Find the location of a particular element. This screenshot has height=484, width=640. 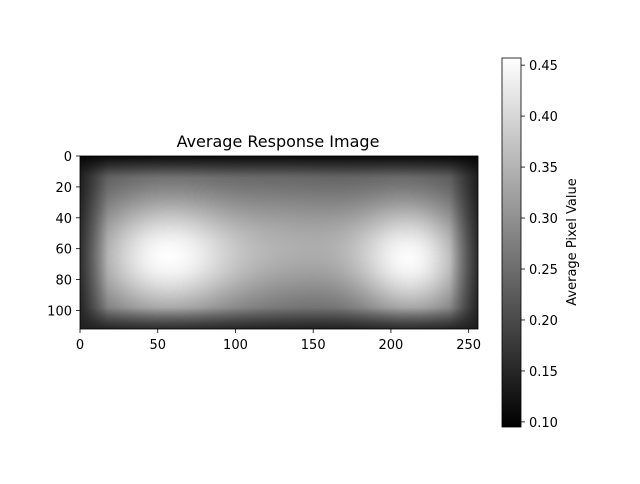

colorbar-label: Average Pixel Value is located at coordinates (572, 241).